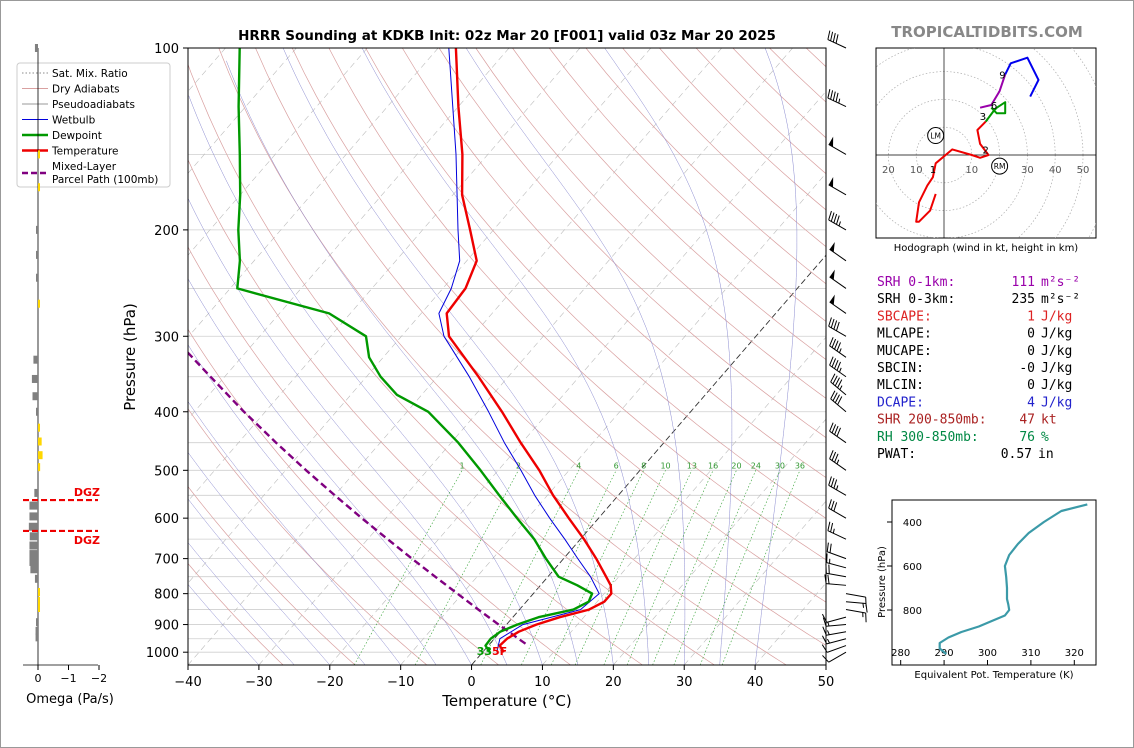  I want to click on x-tick-label: −20, so click(329, 682).